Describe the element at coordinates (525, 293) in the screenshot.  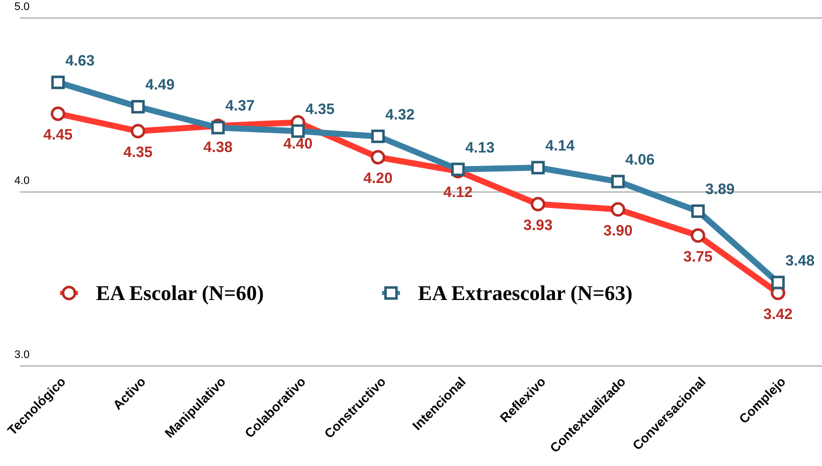
I see `legend-label: EA Extraescolar (N=63)` at that location.